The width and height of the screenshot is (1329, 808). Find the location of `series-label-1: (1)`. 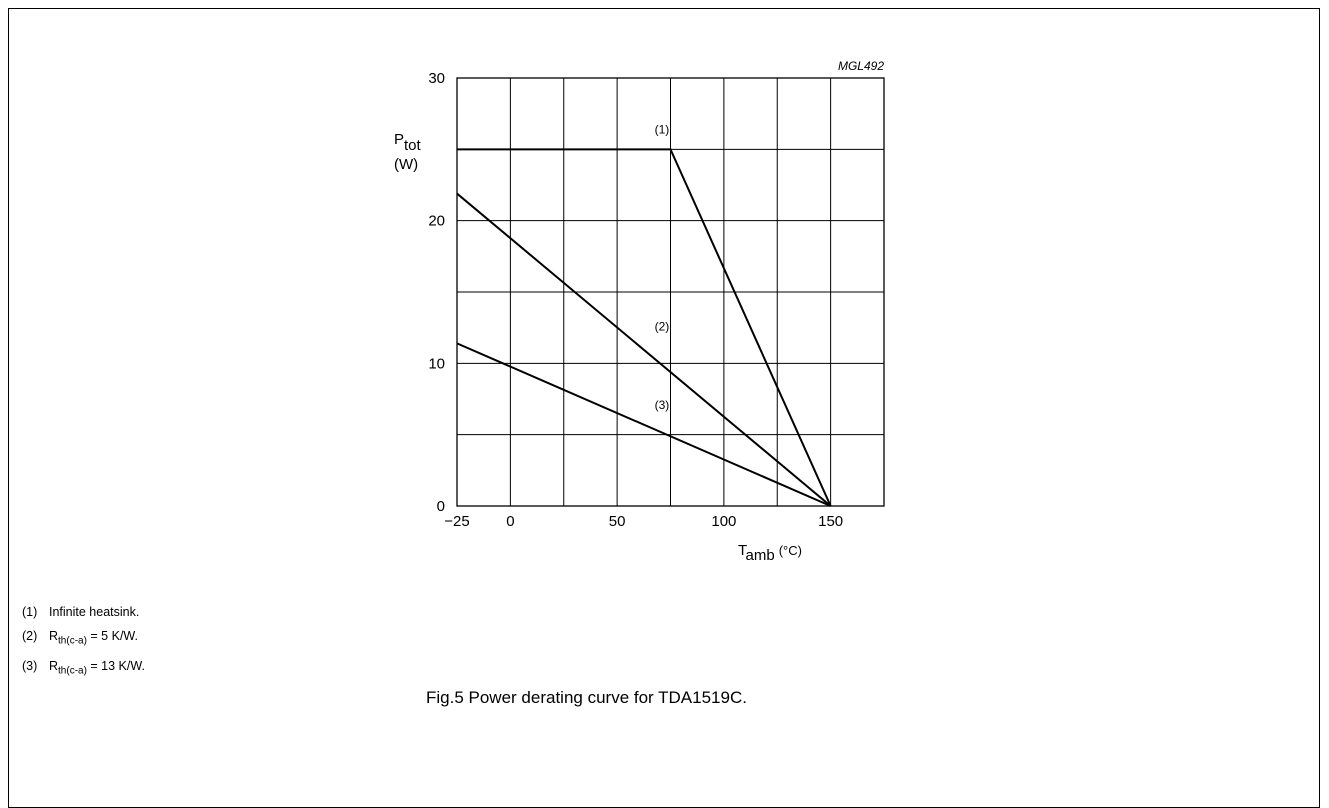

series-label-1: (1) is located at coordinates (662, 130).